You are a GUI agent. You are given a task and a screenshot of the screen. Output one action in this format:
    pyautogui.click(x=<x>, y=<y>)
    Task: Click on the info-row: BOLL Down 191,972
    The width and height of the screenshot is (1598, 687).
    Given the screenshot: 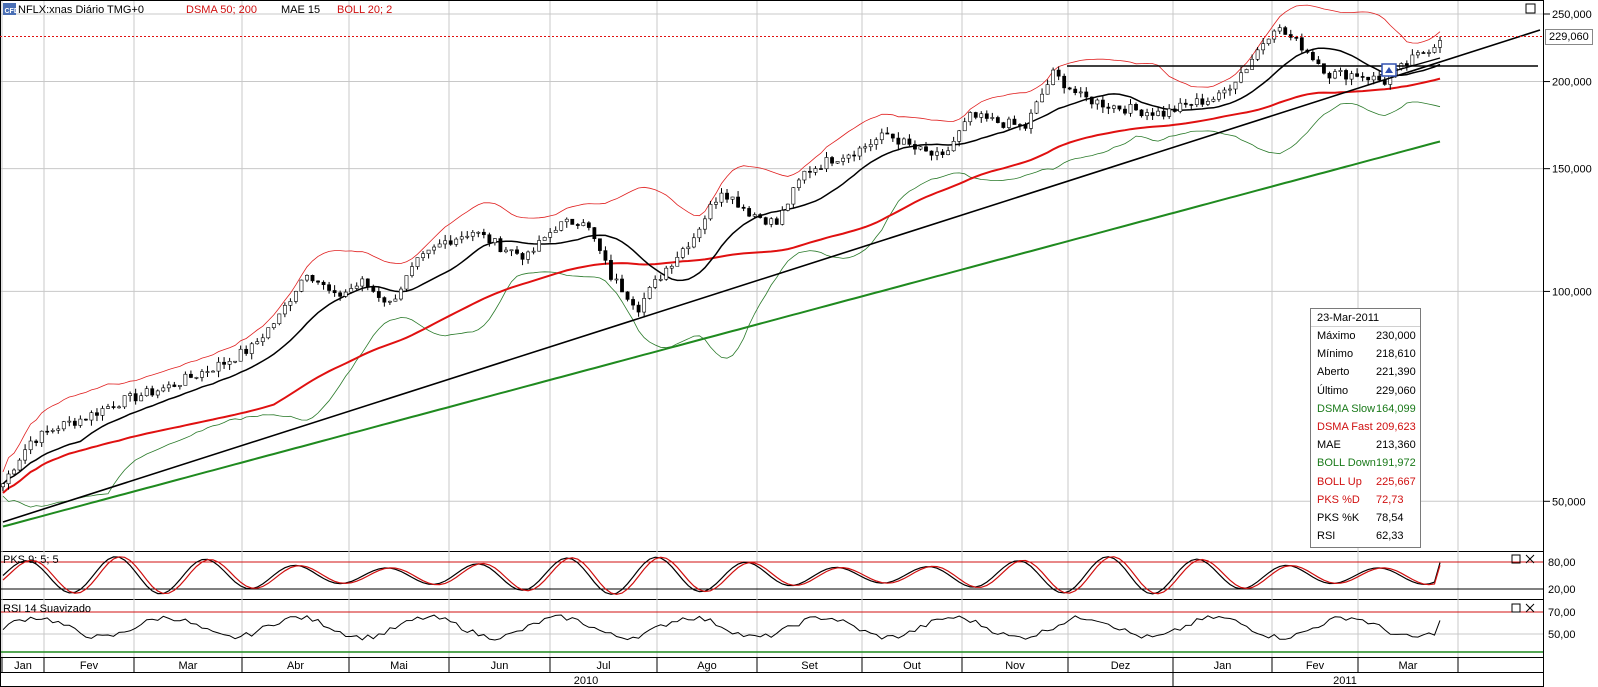 What is the action you would take?
    pyautogui.click(x=1366, y=463)
    